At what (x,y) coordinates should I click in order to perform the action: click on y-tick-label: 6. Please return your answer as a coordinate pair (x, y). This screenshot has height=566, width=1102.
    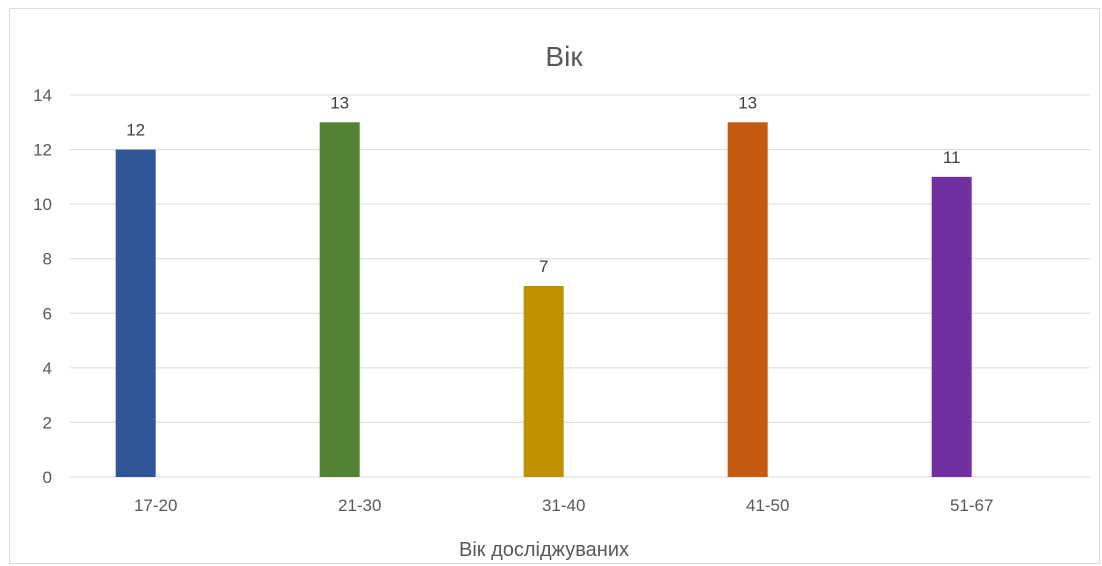
    Looking at the image, I should click on (47, 313).